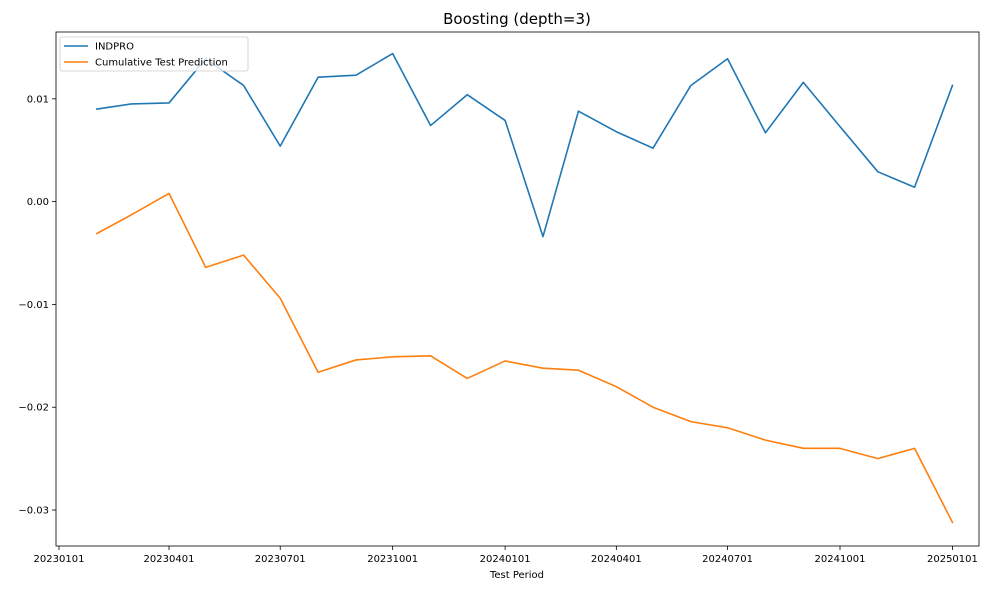  I want to click on chart-title: Boosting (depth=3), so click(517, 19).